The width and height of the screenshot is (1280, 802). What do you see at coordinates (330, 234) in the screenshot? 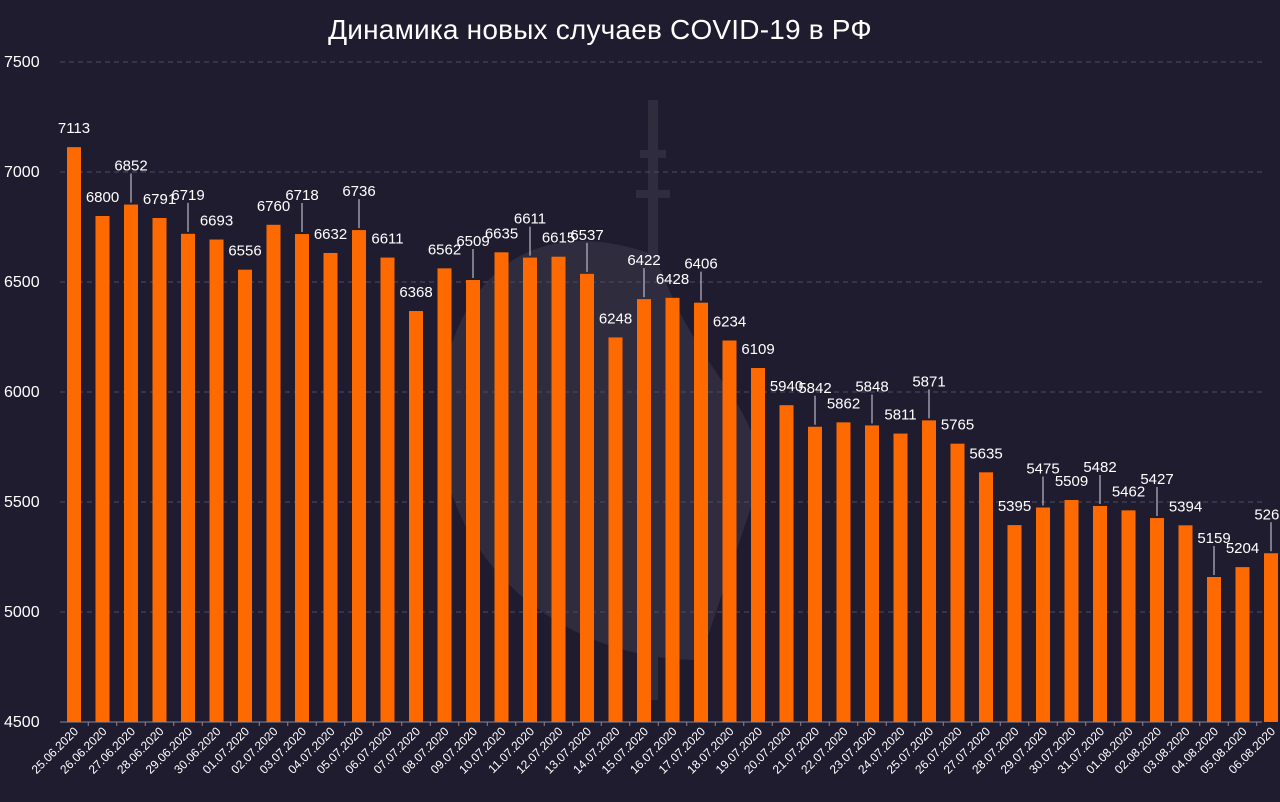
I see `data-label: 6632` at bounding box center [330, 234].